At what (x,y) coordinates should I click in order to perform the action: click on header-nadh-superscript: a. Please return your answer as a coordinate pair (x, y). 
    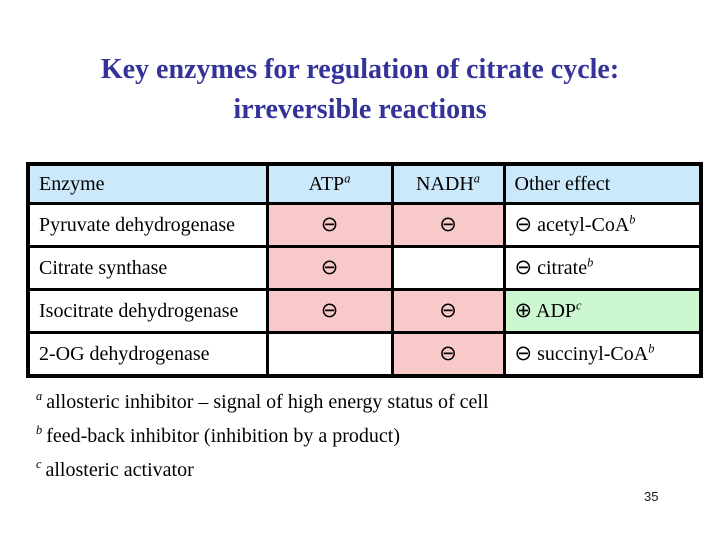
    Looking at the image, I should click on (476, 177).